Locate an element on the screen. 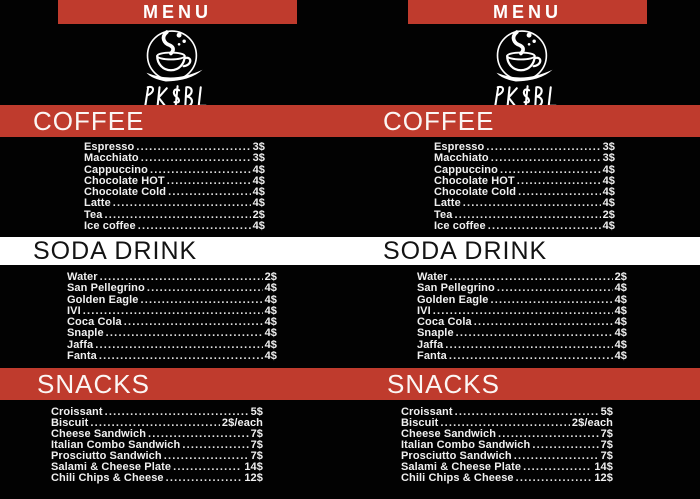  menu-item-row: Croissant 5$ is located at coordinates (507, 412).